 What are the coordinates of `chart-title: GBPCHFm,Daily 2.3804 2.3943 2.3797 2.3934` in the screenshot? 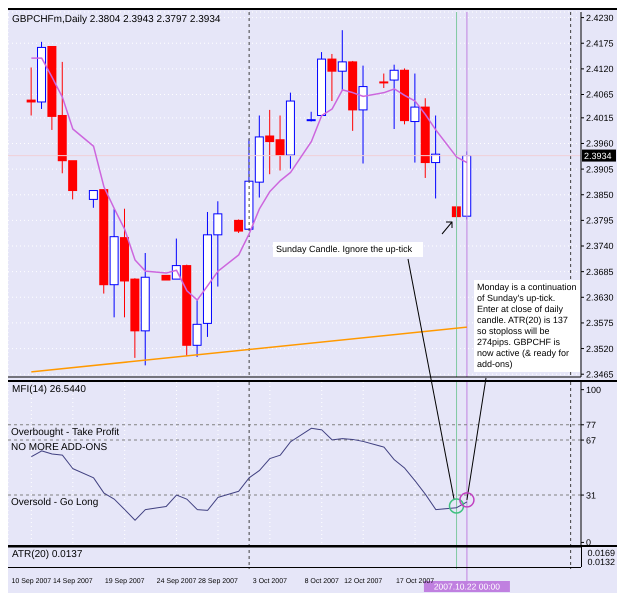 It's located at (116, 19).